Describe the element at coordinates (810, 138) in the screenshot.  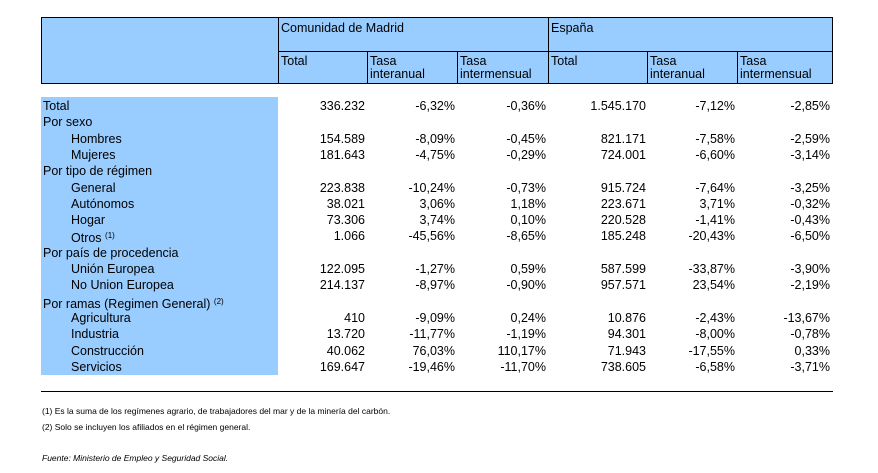
I see `table-cell: -2,59%` at that location.